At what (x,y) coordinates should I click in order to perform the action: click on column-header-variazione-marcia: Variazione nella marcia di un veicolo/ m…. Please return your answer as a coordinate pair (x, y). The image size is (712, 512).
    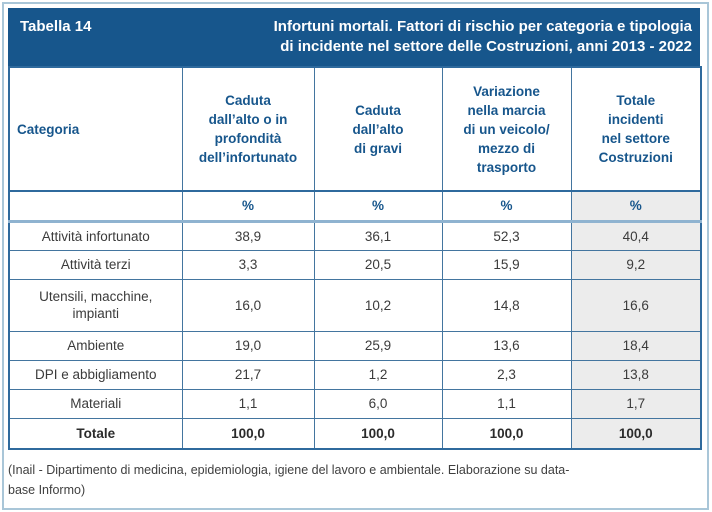
    Looking at the image, I should click on (506, 129).